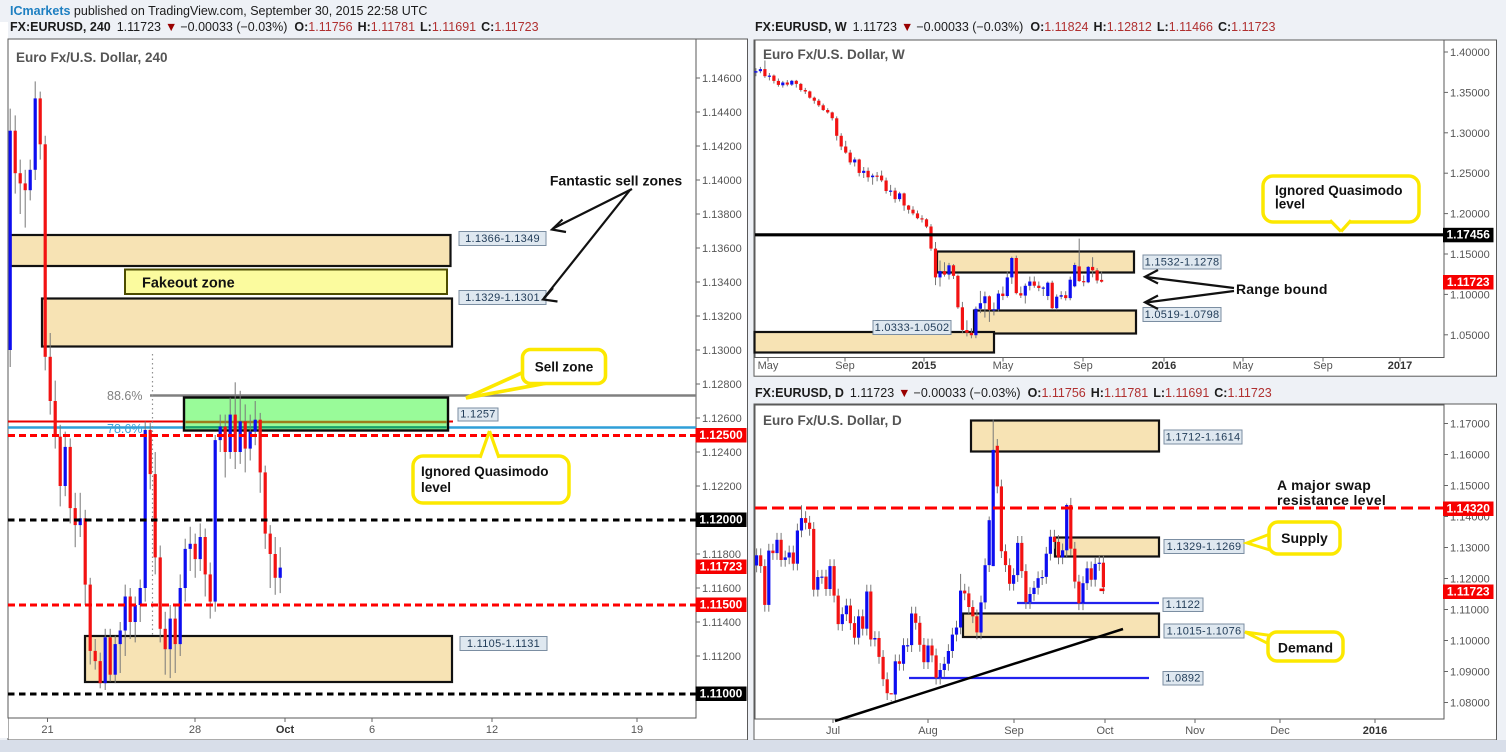 The image size is (1506, 752). I want to click on svg-text: 1.11800, so click(721, 555).